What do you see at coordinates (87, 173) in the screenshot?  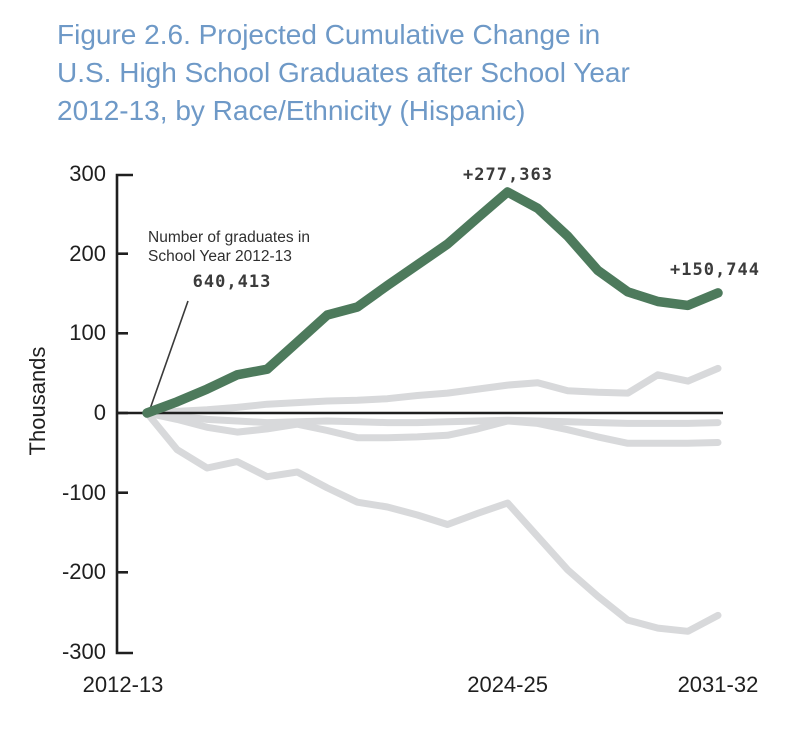 I see `y-tick-label: 300` at bounding box center [87, 173].